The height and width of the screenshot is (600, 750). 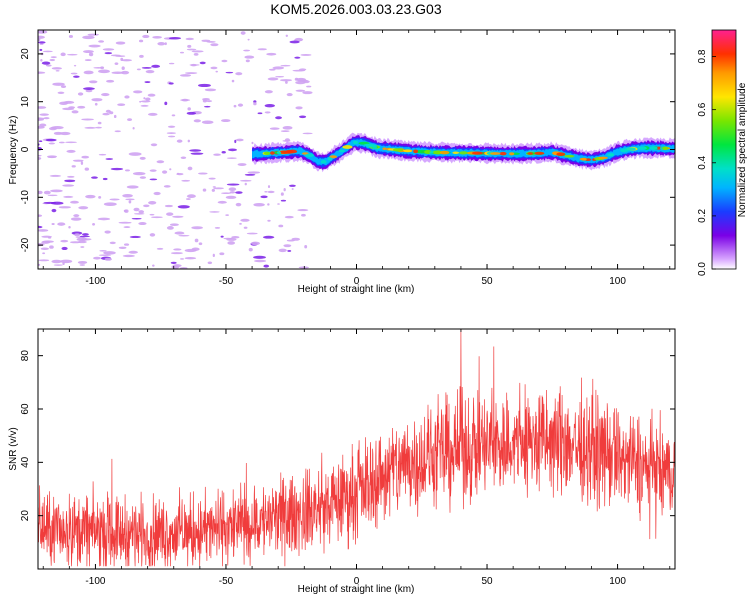 What do you see at coordinates (487, 281) in the screenshot?
I see `spectrogram-xtick-label: 50` at bounding box center [487, 281].